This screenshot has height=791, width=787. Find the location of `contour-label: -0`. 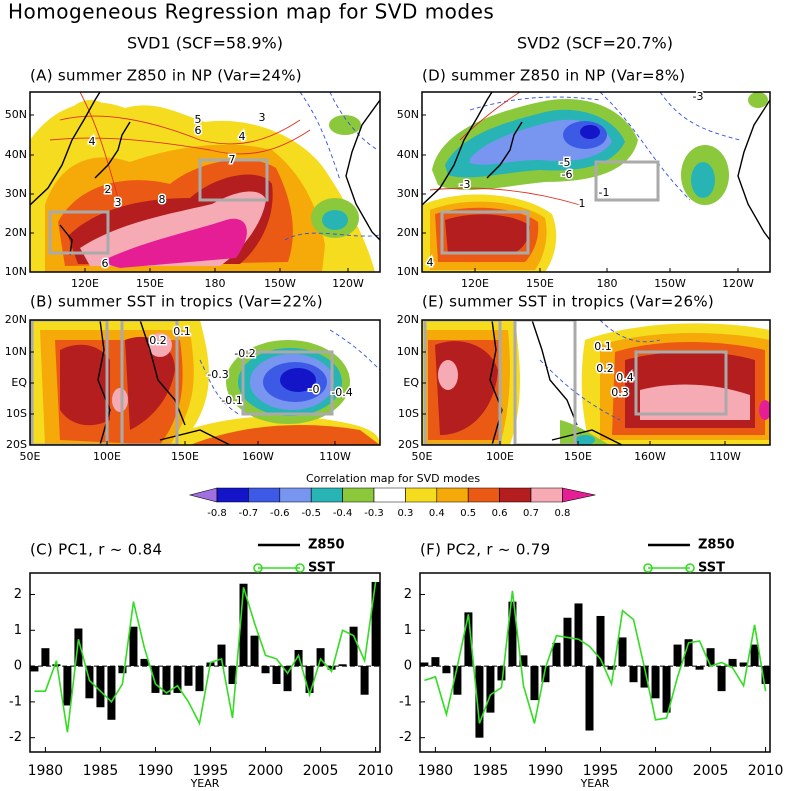

contour-label: -0 is located at coordinates (314, 389).